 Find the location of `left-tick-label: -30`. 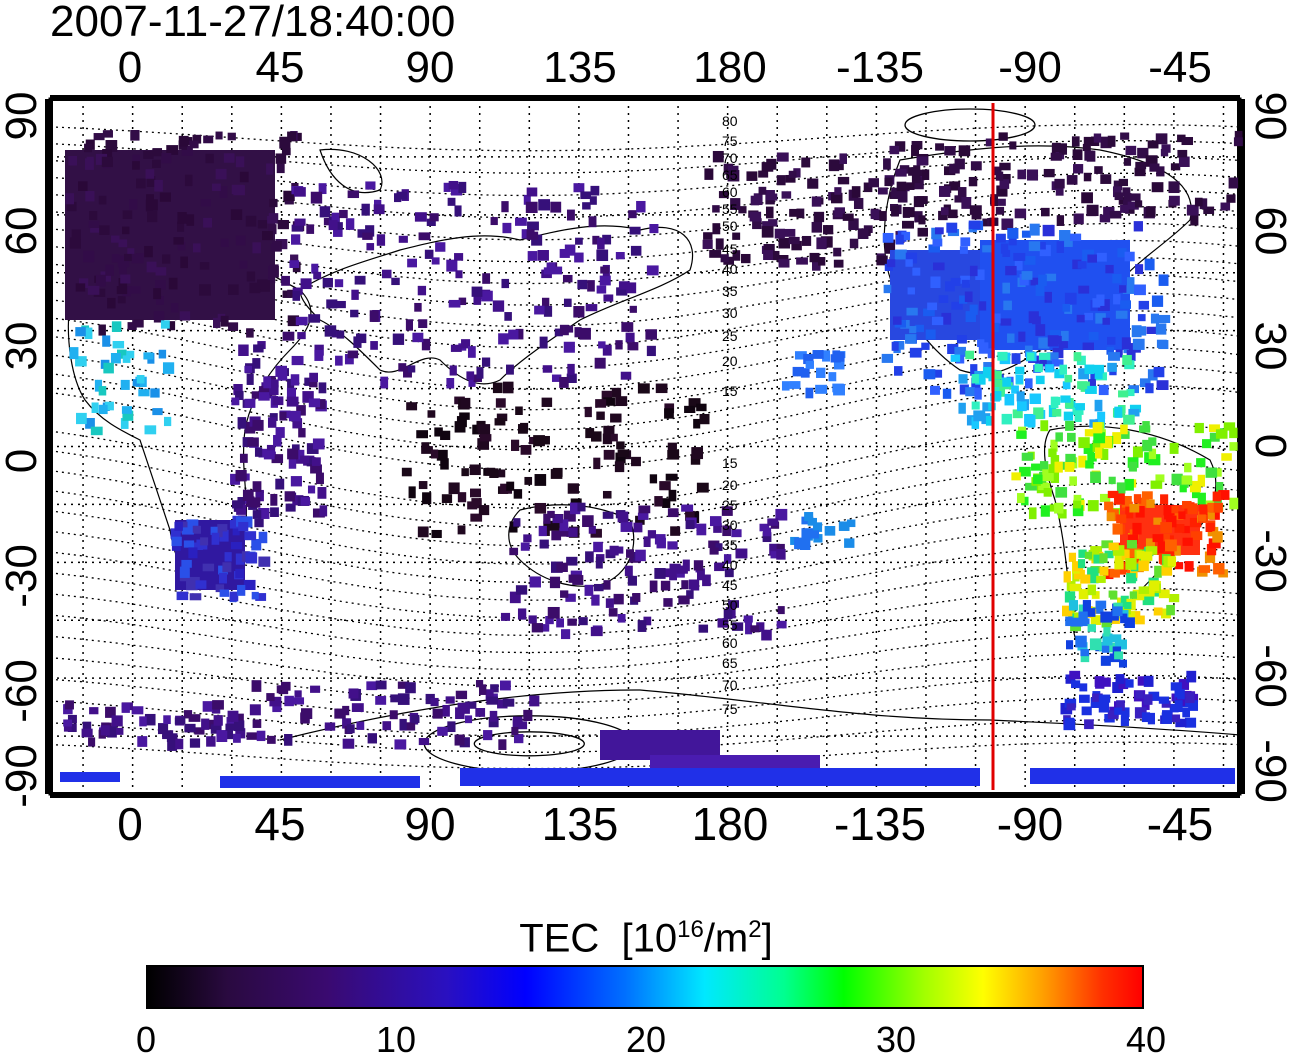

left-tick-label: -30 is located at coordinates (23, 576).